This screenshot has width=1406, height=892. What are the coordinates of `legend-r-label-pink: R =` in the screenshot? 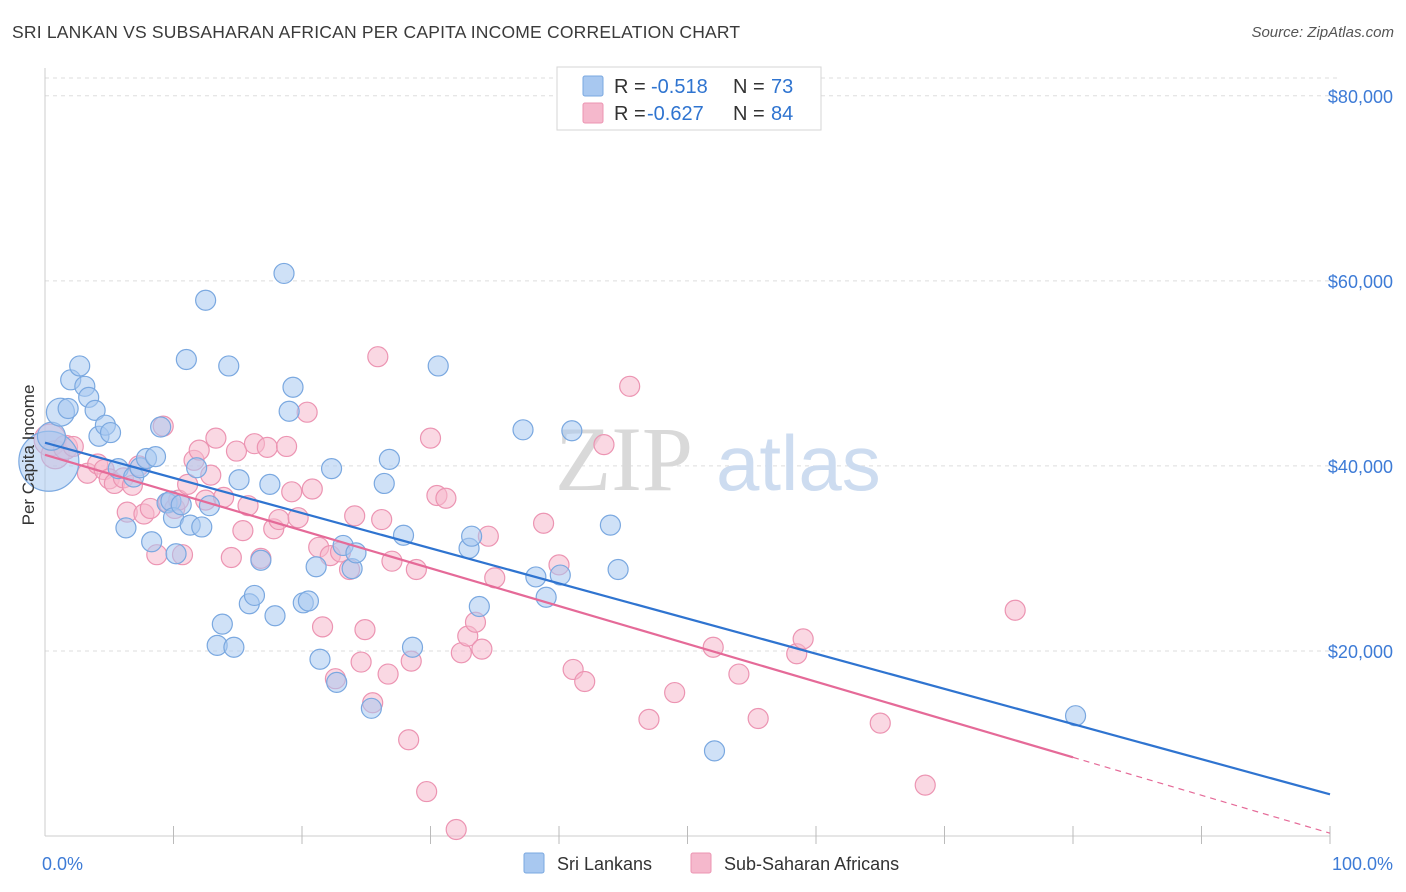 It's located at (630, 114).